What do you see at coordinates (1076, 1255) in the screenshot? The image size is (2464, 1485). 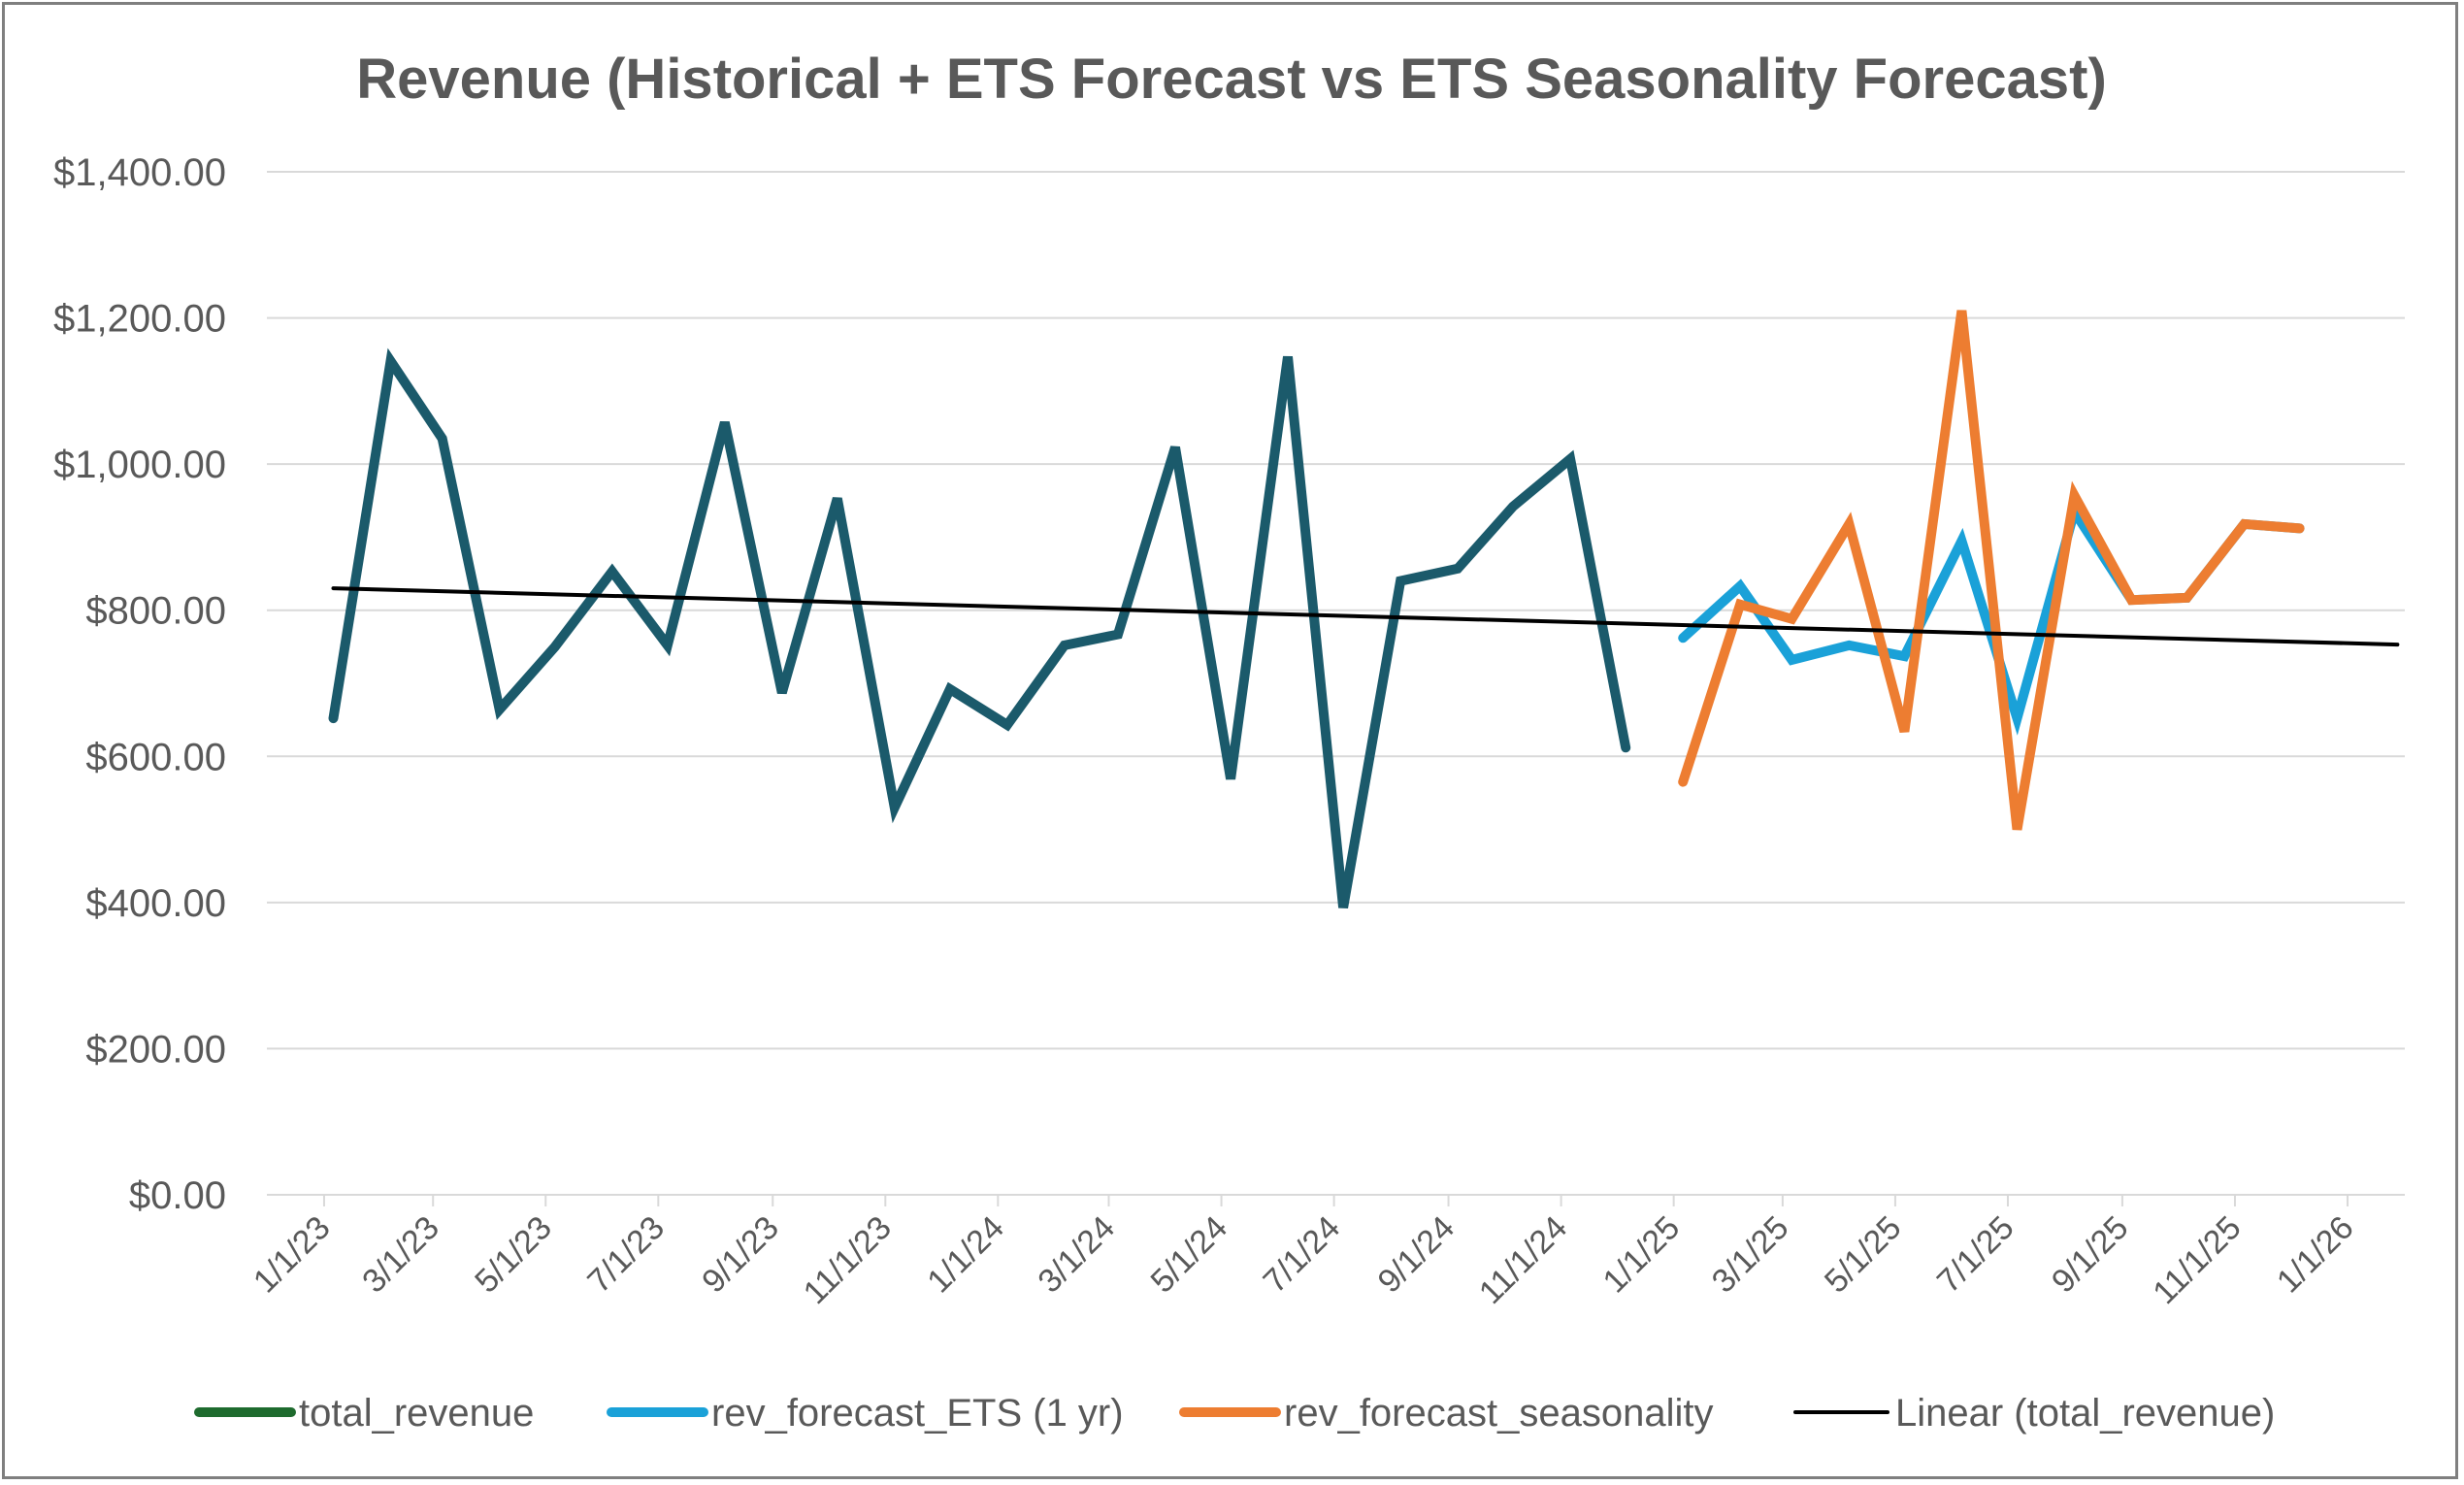 I see `x-tick-label: 3/1/24` at bounding box center [1076, 1255].